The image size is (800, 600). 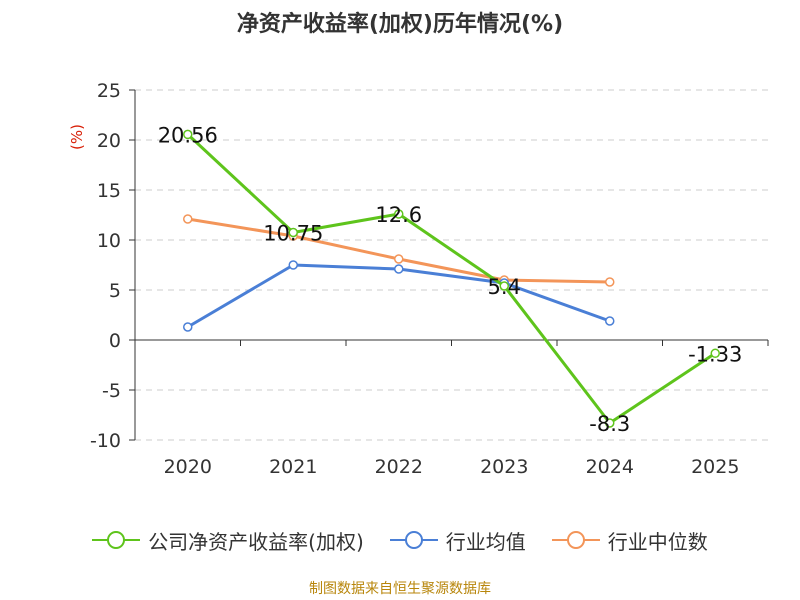 I want to click on data-label: 10.75, so click(x=293, y=234).